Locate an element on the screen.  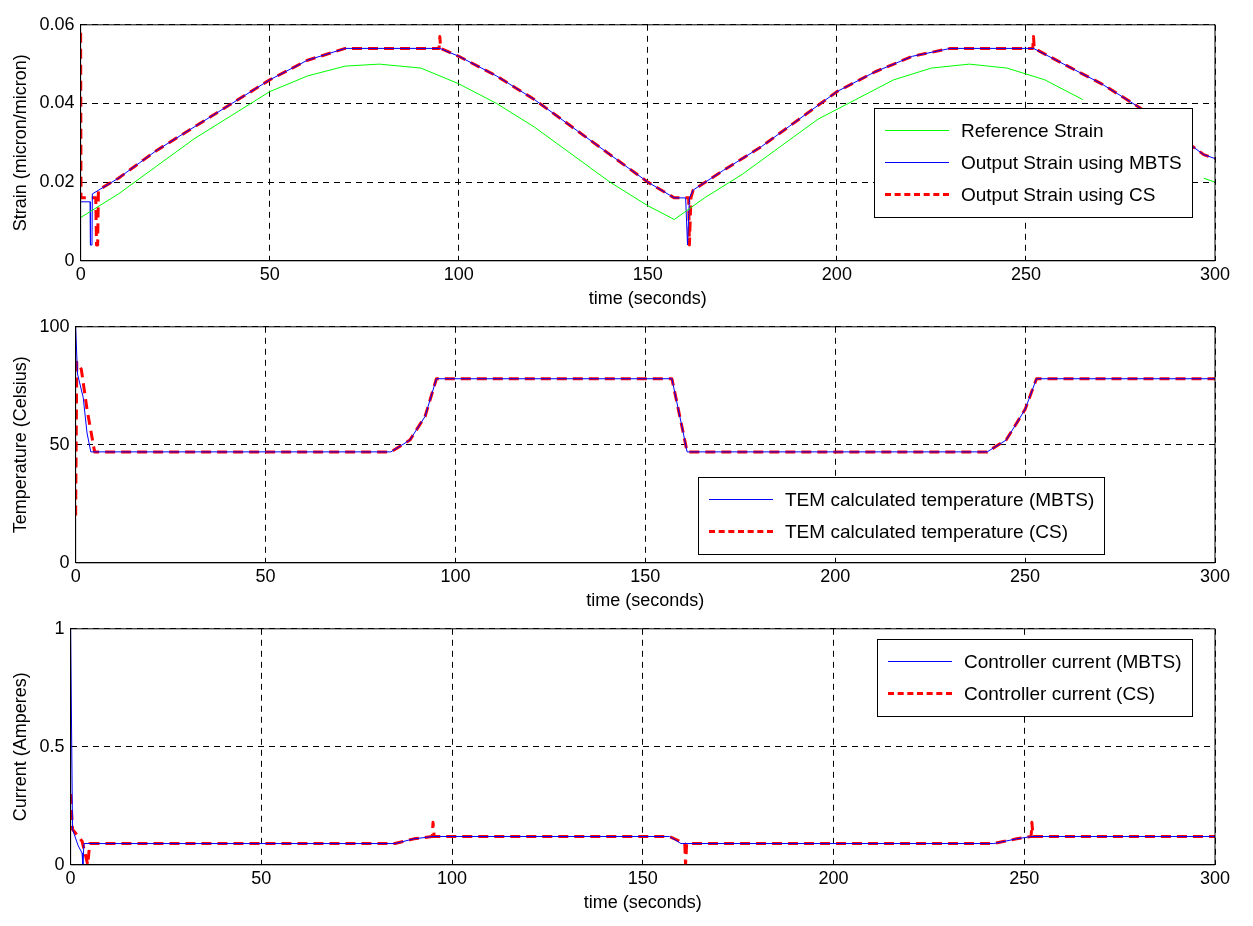
y-tick-label: 50 is located at coordinates (59, 443).